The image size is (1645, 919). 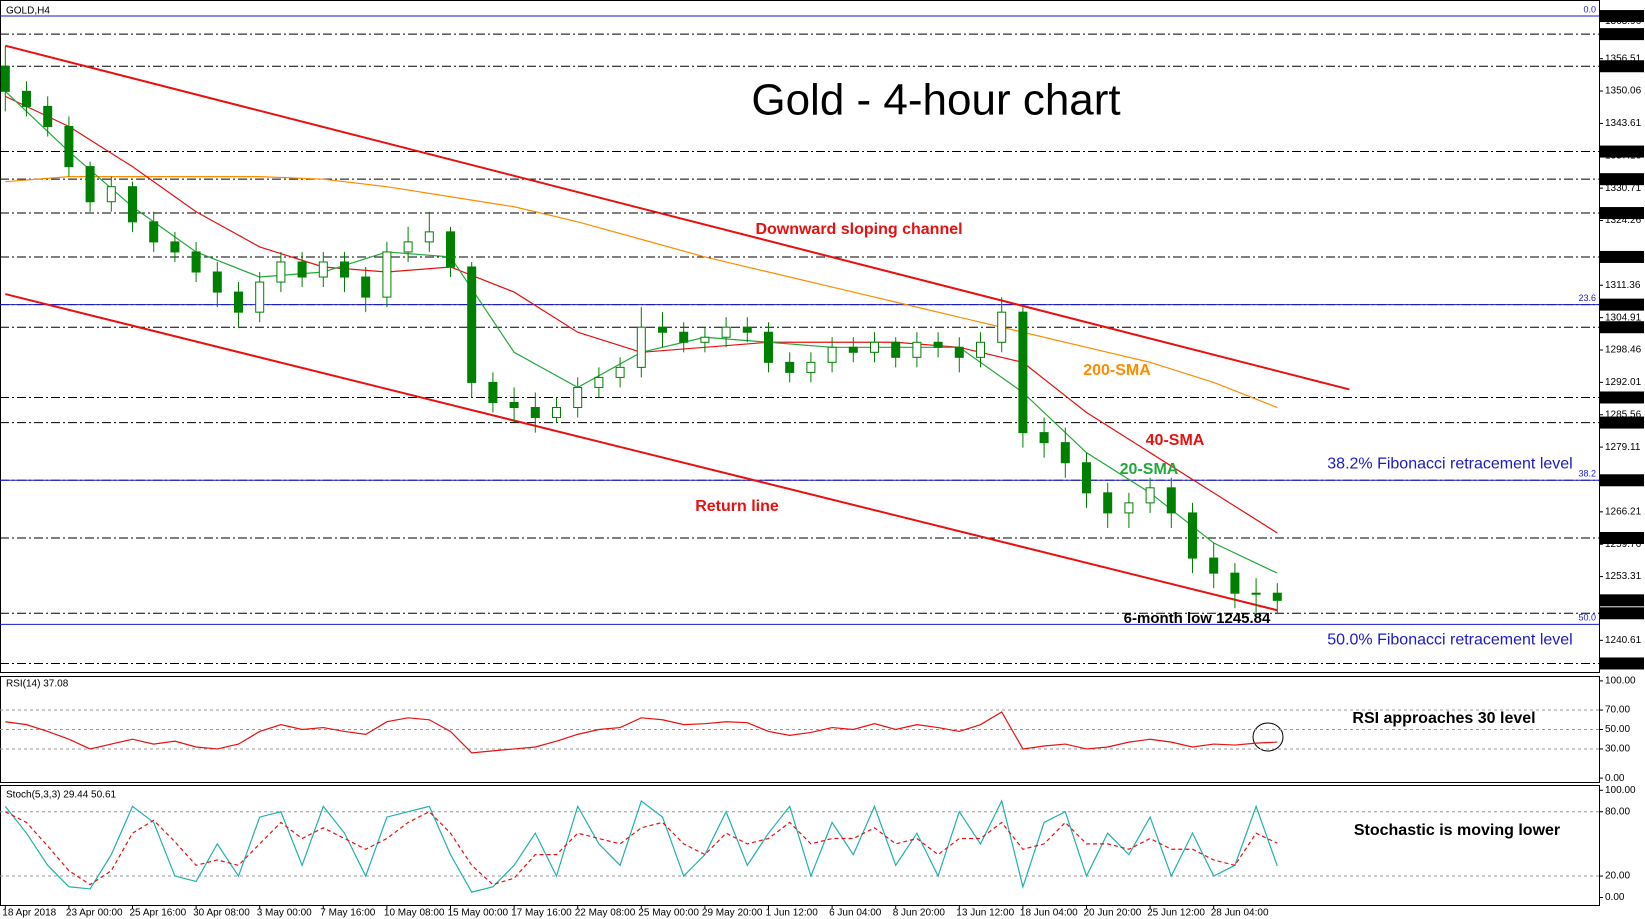 I want to click on y-tick-label: 20.00, so click(x=1617, y=876).